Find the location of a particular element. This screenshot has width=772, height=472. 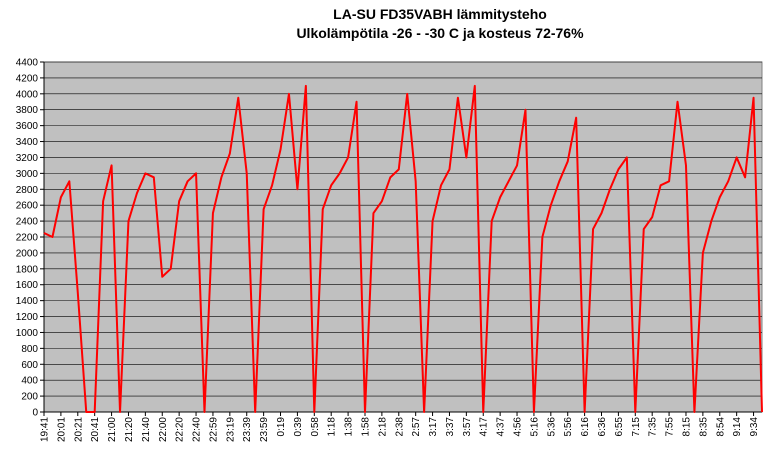

x-tick-label: 3:37 is located at coordinates (450, 427).